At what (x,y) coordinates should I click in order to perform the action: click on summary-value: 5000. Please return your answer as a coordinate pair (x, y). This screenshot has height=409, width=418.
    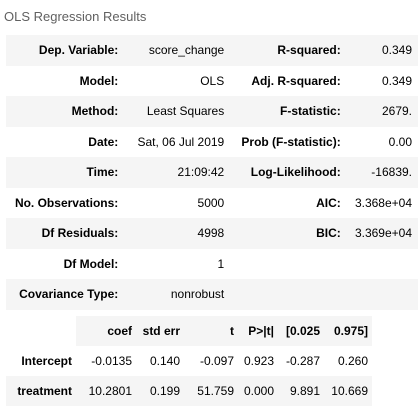
    Looking at the image, I should click on (211, 202).